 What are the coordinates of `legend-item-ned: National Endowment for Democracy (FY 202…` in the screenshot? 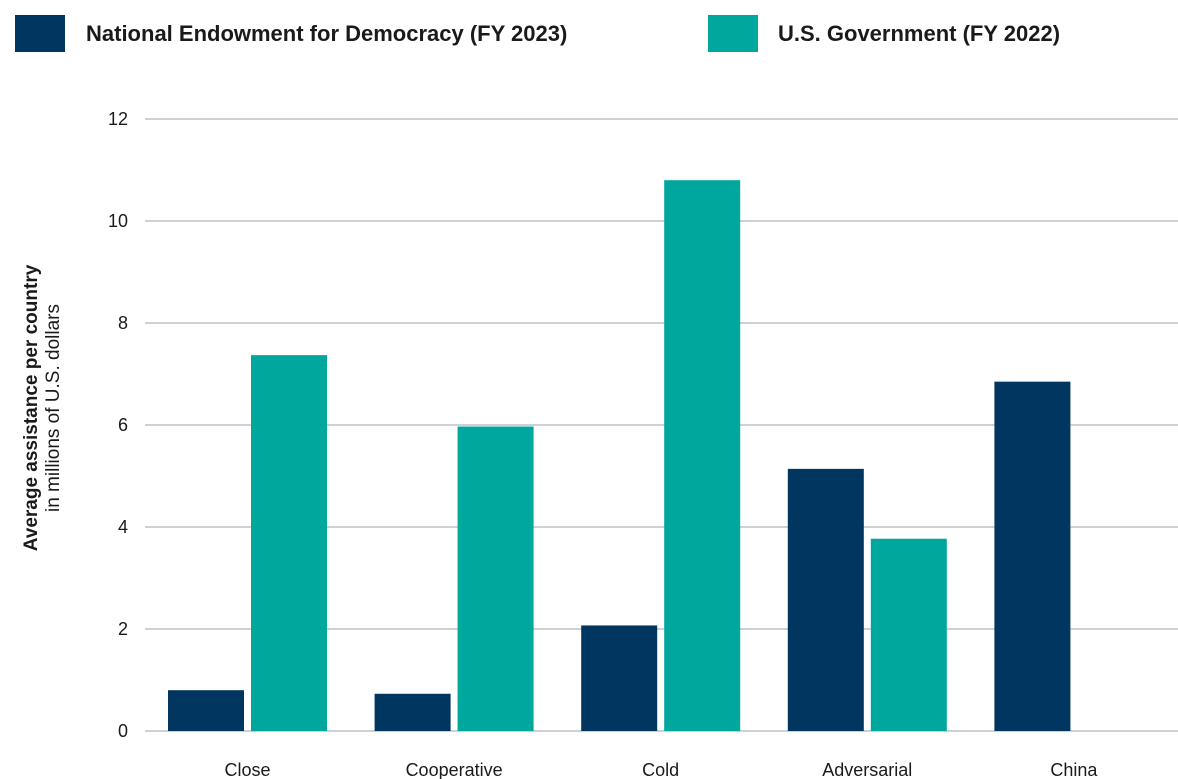 It's located at (291, 33).